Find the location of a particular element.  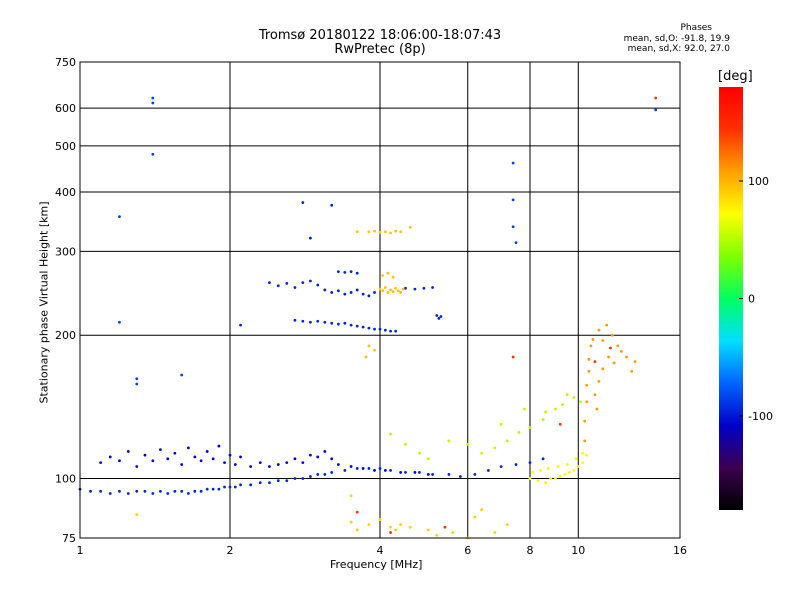

colorbar-tick-label: 100 is located at coordinates (758, 181).